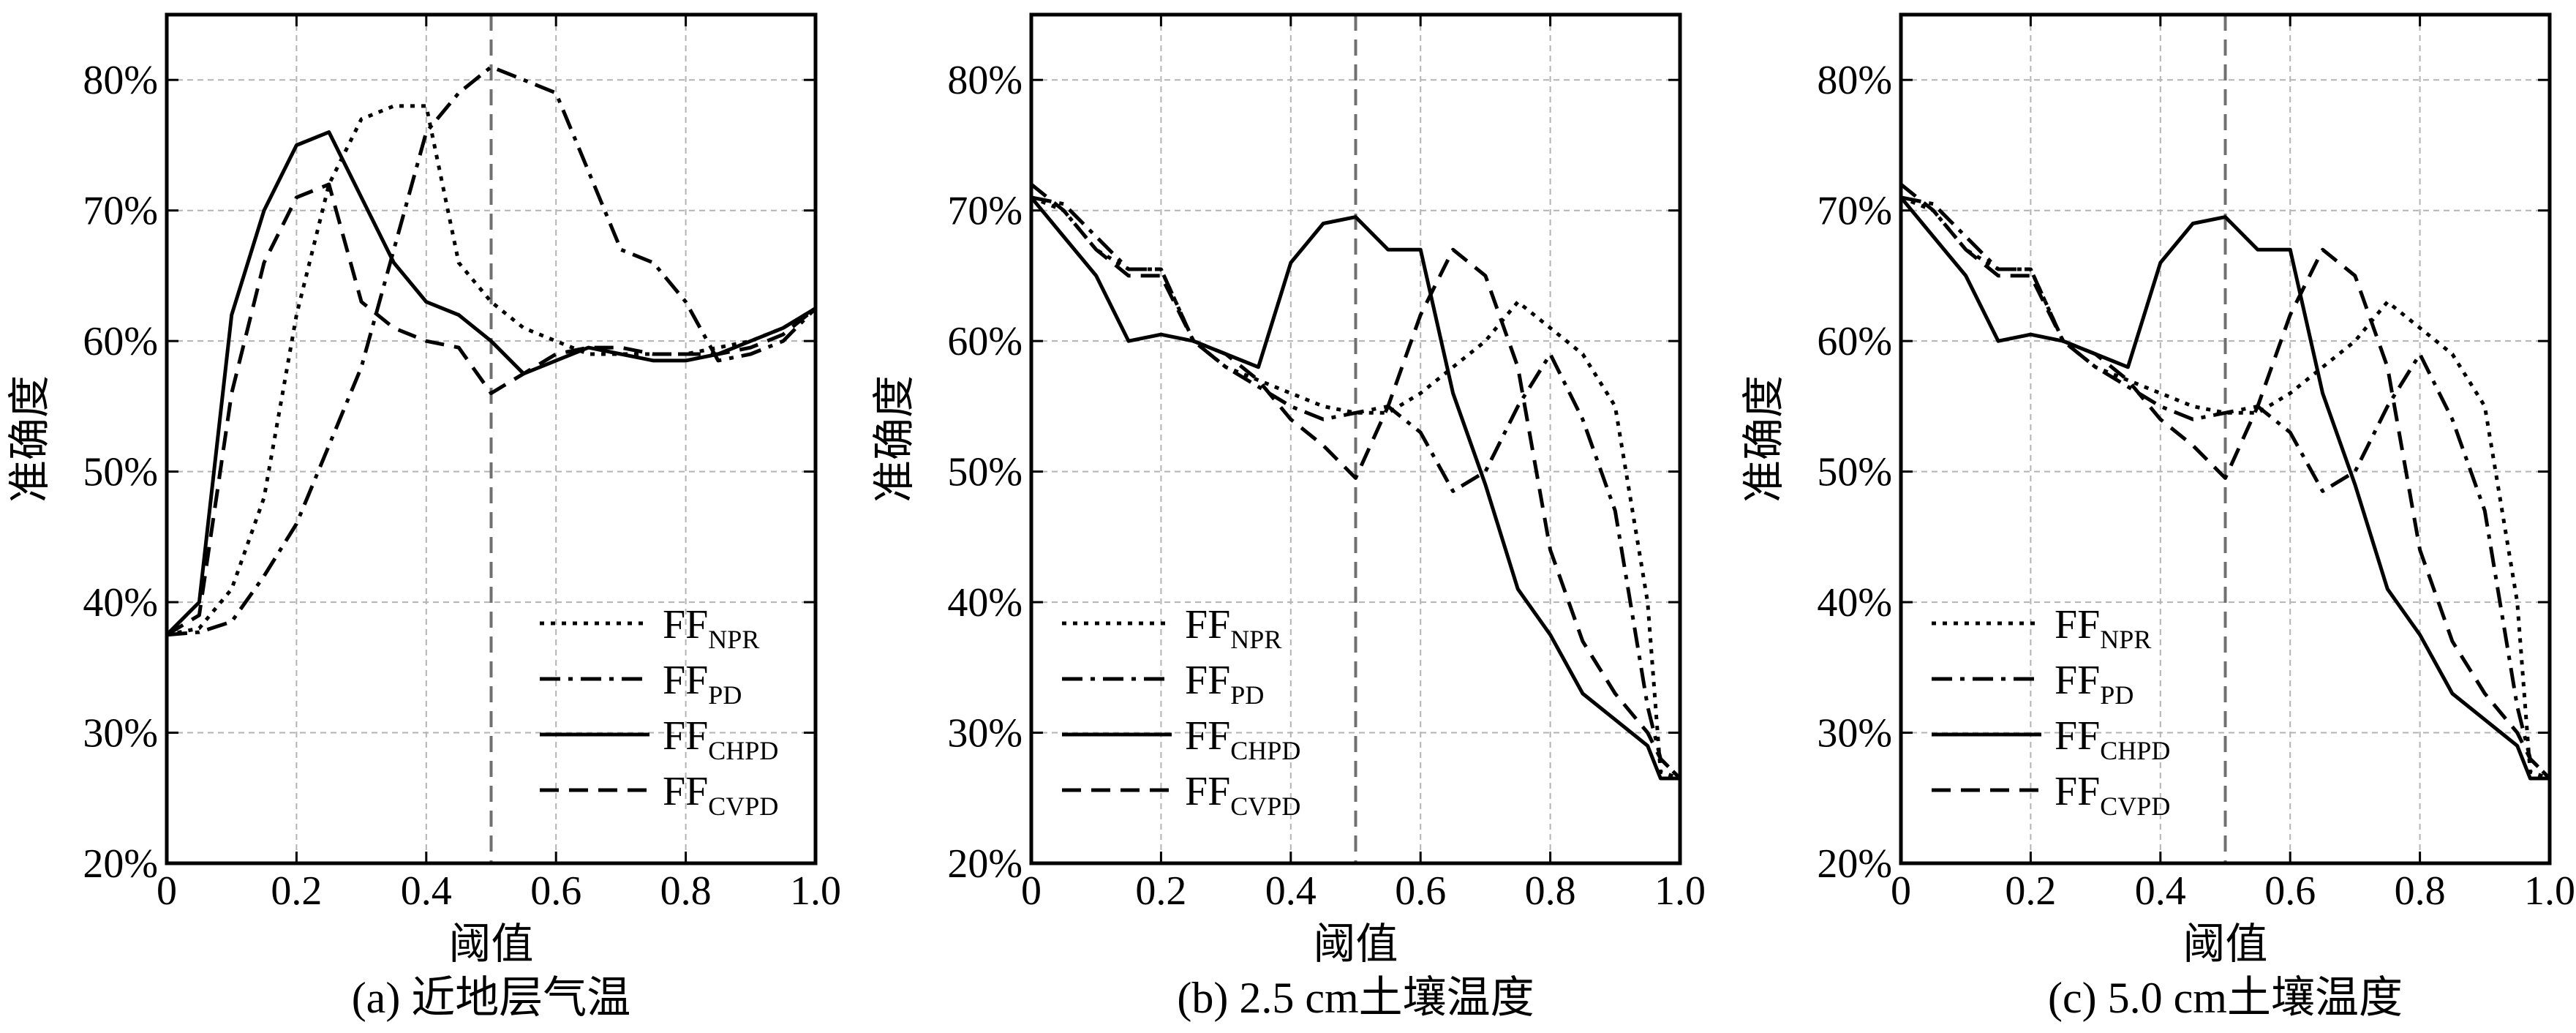  Describe the element at coordinates (1355, 998) in the screenshot. I see `panel-caption: (b) 2.5 cm土壤温度` at that location.